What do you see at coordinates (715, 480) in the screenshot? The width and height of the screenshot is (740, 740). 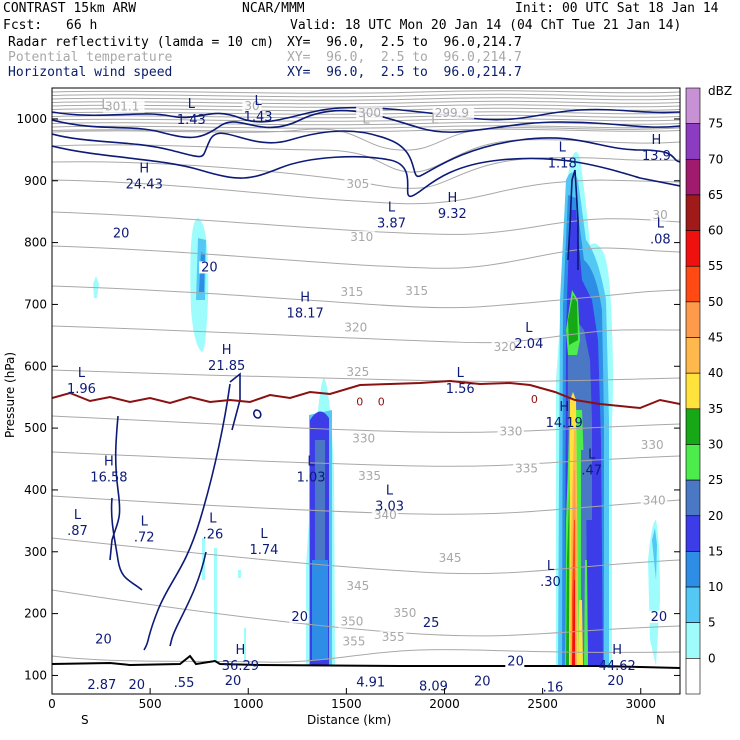 I see `colorbar-tick-10: 25` at bounding box center [715, 480].